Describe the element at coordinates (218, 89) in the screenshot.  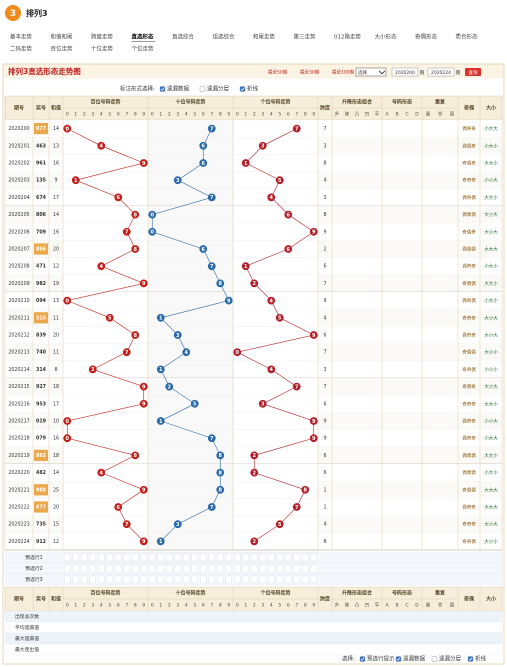
I see `option-text: 遗漏分层` at that location.